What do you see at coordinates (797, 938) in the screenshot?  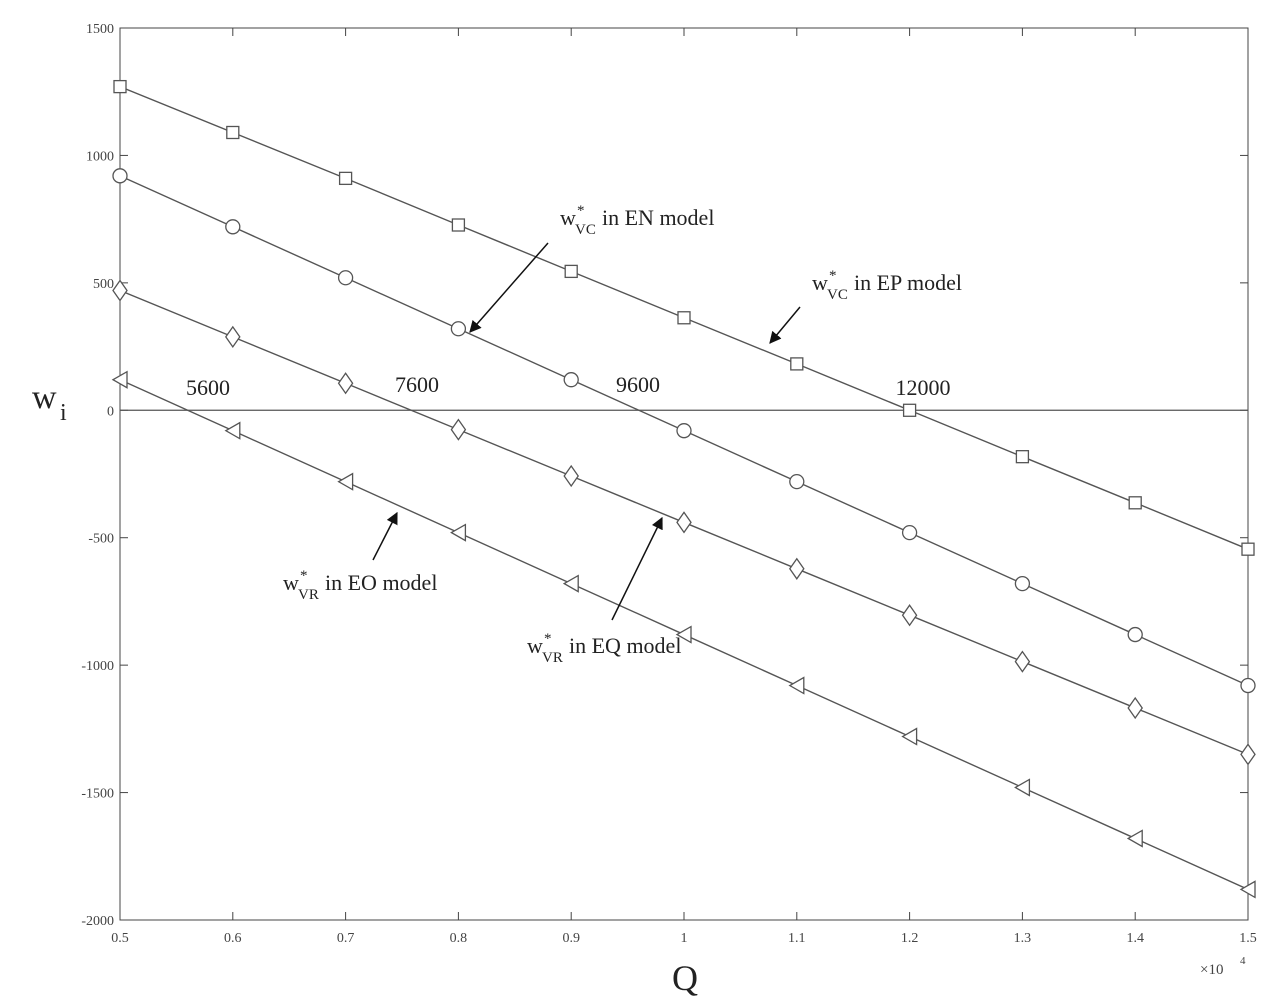 I see `x-tick-label: 1.1` at bounding box center [797, 938].